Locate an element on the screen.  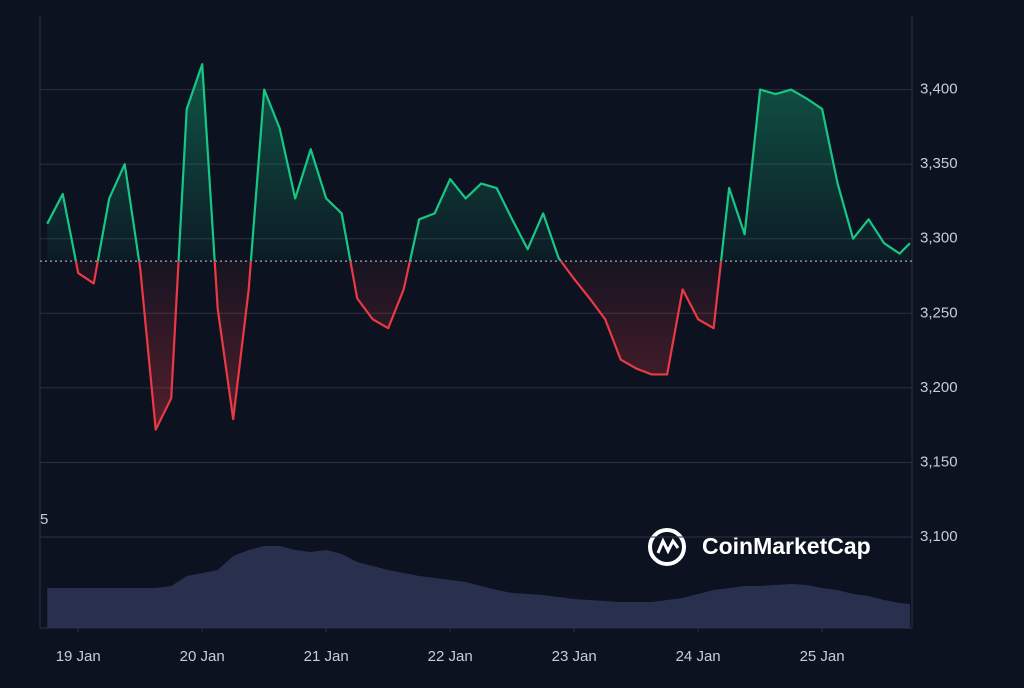
x-tick-label: 19 Jan is located at coordinates (78, 656).